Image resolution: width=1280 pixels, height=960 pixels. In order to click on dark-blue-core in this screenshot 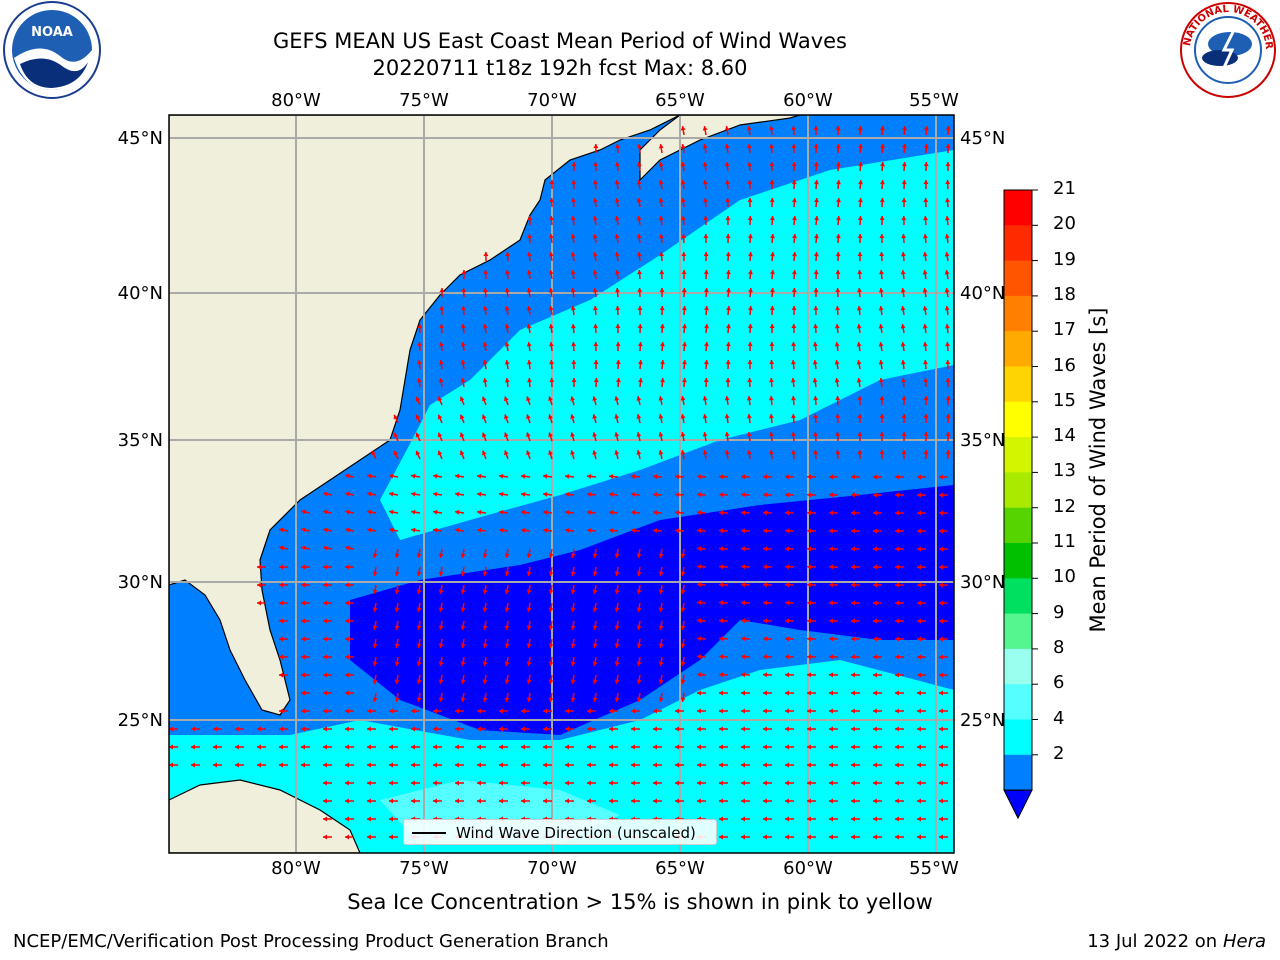, I will do `click(652, 610)`.